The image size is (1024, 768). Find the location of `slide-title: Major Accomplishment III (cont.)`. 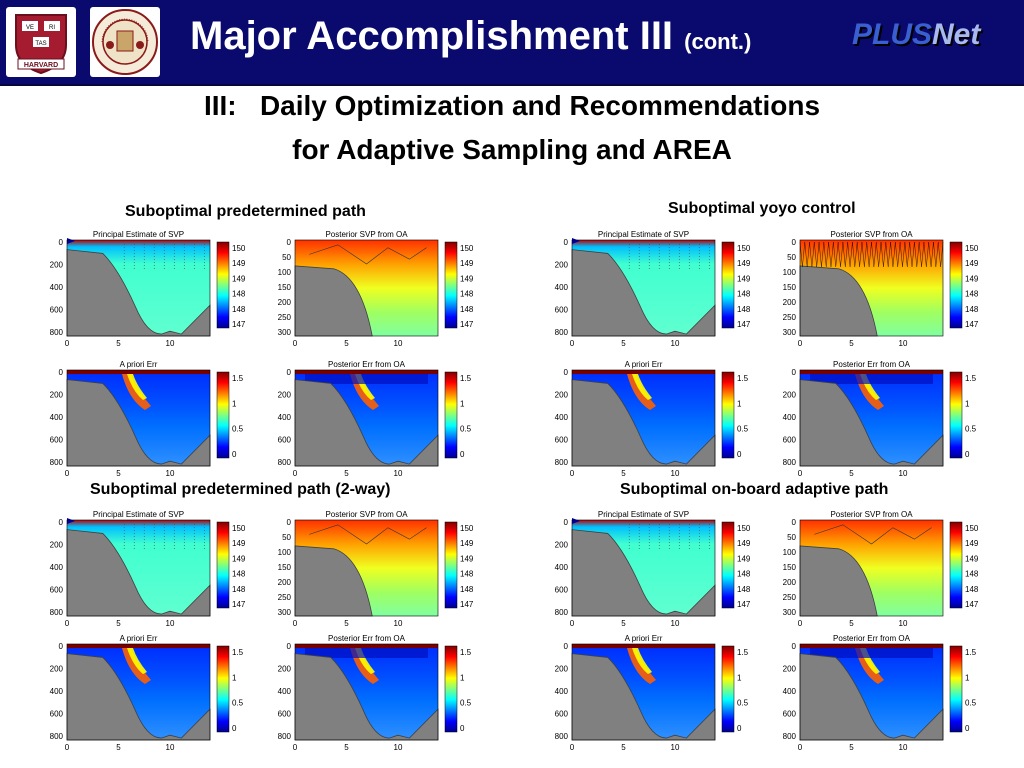

slide-title: Major Accomplishment III (cont.) is located at coordinates (470, 36).